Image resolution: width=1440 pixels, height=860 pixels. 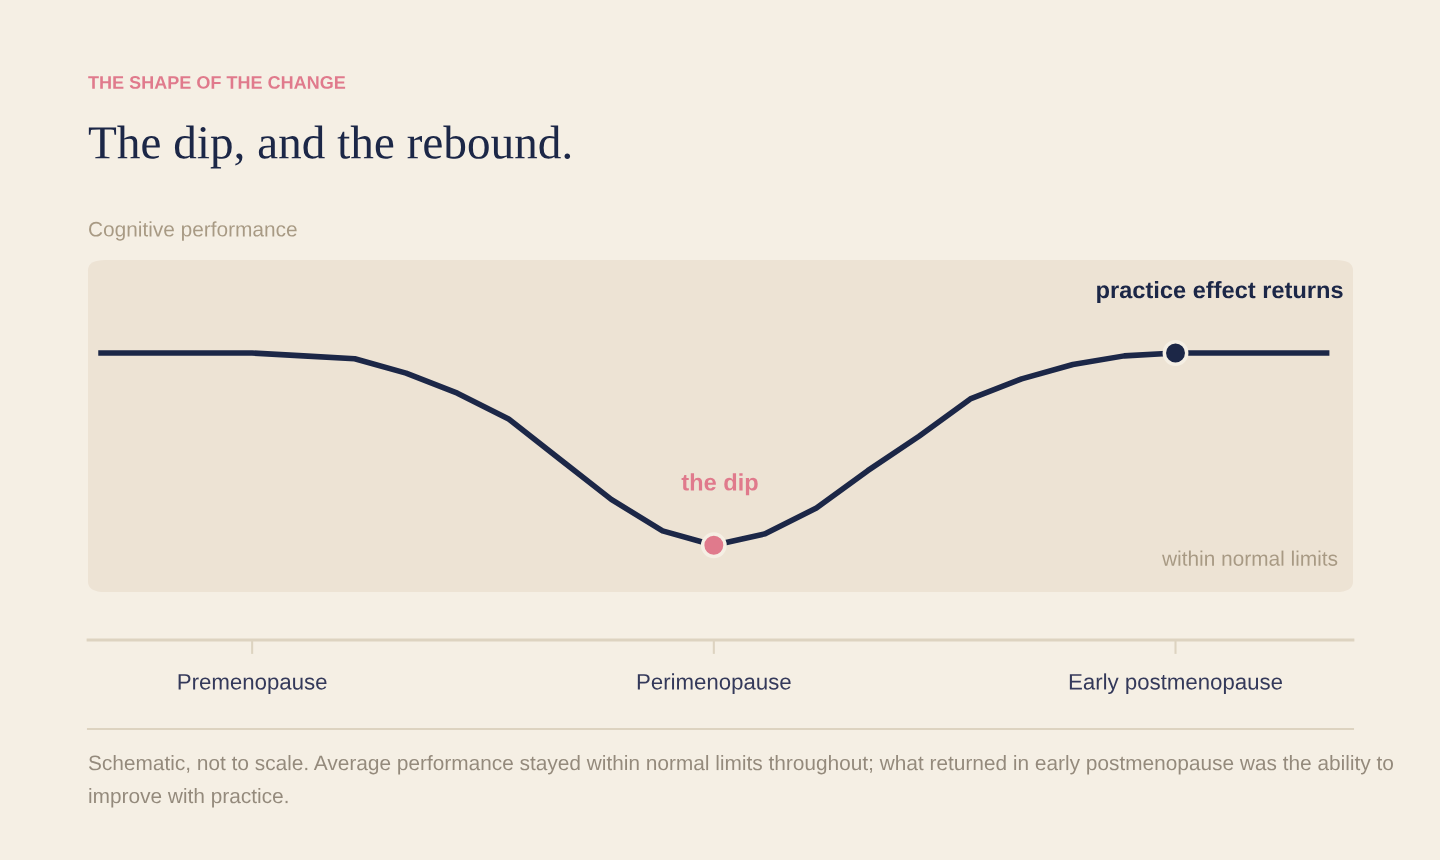 What do you see at coordinates (1220, 291) in the screenshot?
I see `annotation: practice effect returns` at bounding box center [1220, 291].